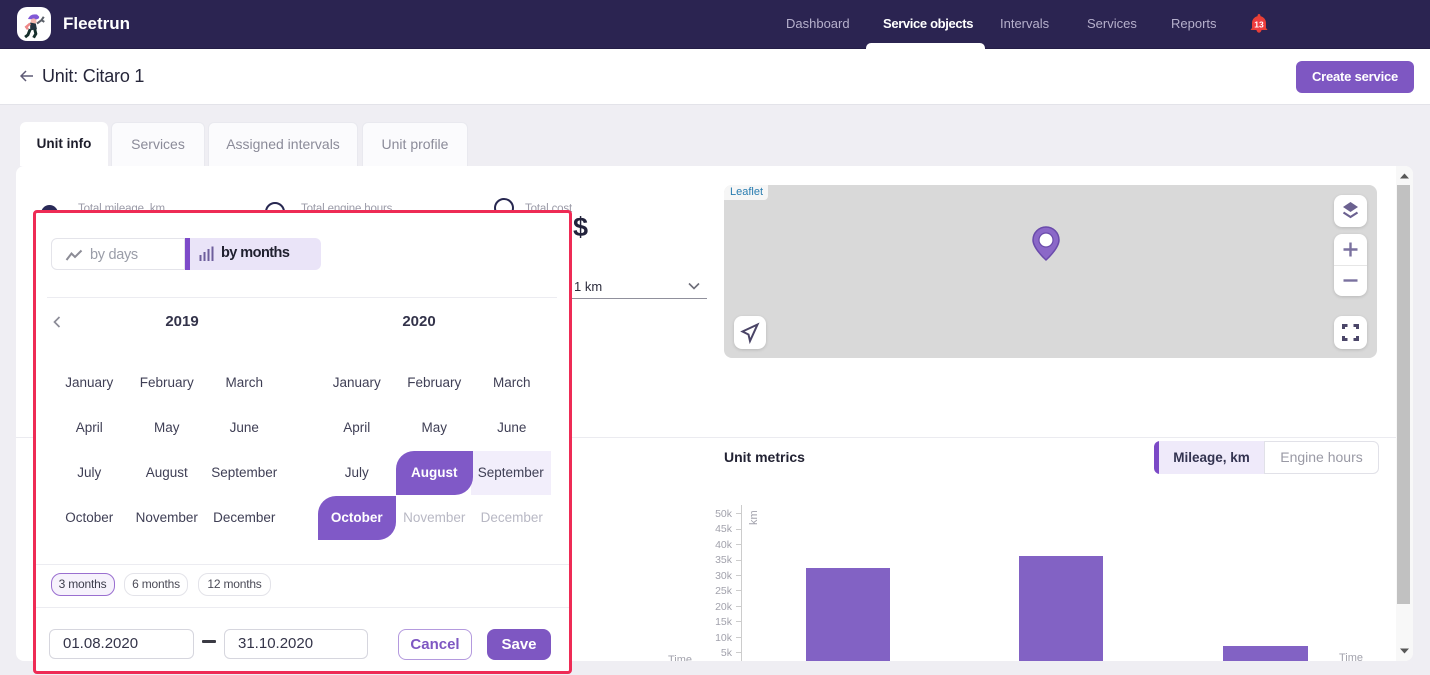 The image size is (1430, 675). I want to click on svg-text: 13, so click(1259, 25).